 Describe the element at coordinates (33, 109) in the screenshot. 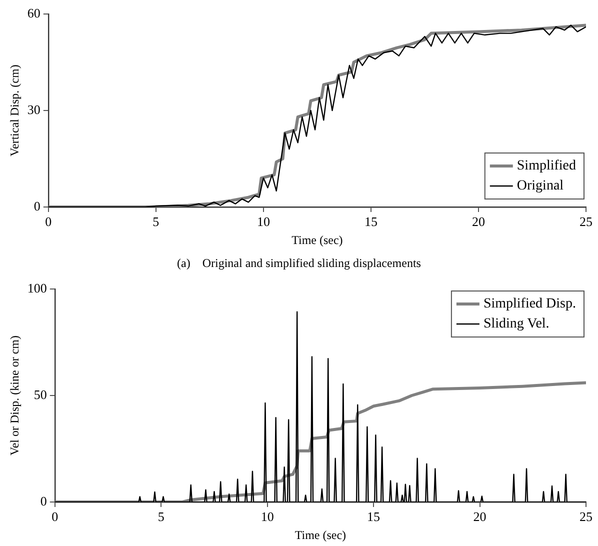

I see `y-tick-label: 30` at that location.